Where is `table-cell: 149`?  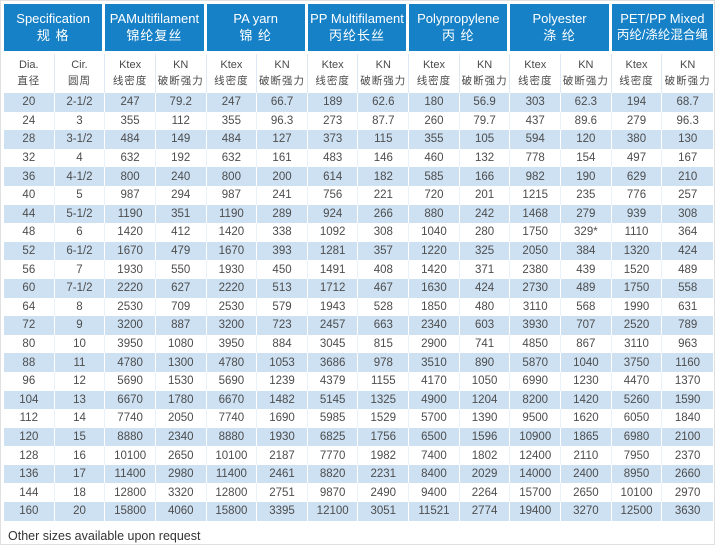
table-cell: 149 is located at coordinates (181, 139).